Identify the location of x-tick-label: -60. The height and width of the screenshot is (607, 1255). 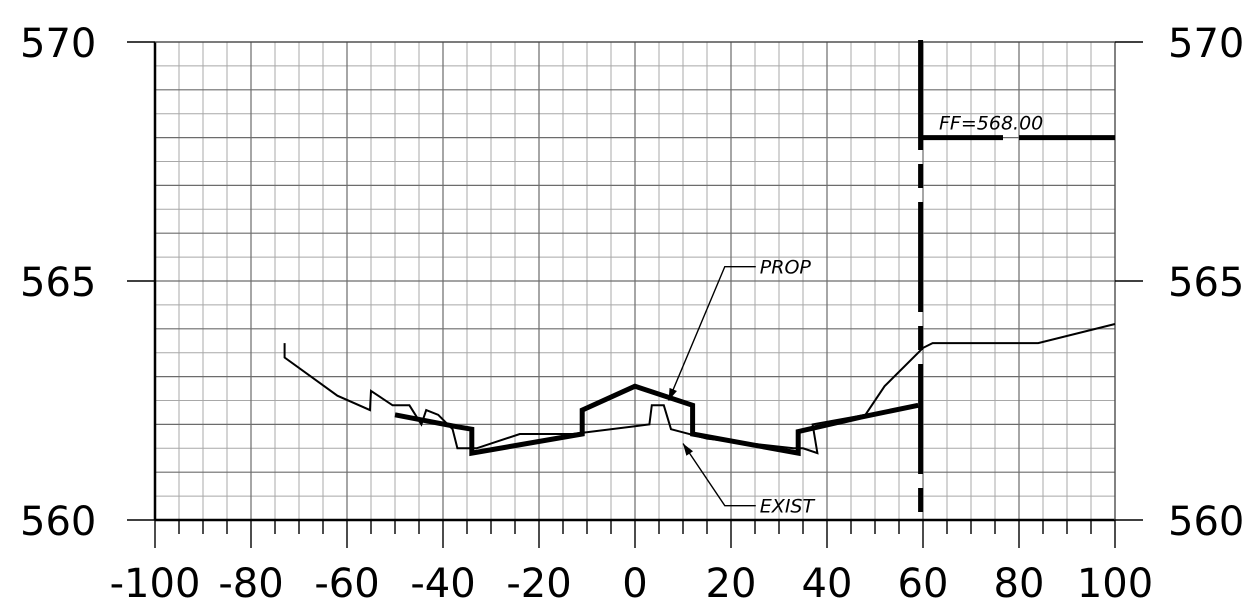
(346, 584).